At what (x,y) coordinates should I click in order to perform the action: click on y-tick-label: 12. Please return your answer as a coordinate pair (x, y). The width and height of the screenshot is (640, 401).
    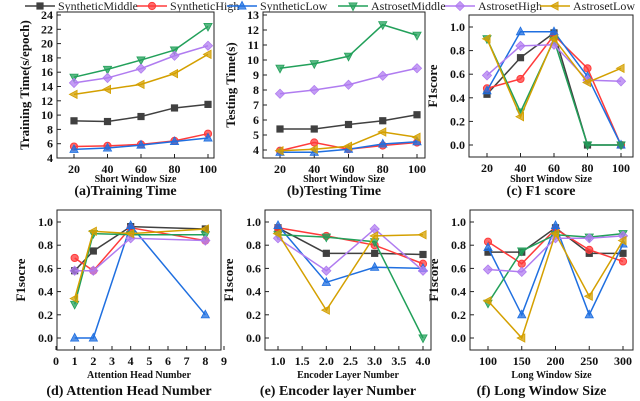
    Looking at the image, I should click on (253, 30).